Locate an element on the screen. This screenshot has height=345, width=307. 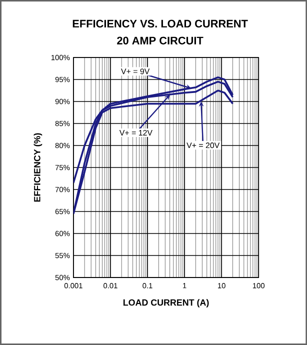
y-axis-title: EFFICIENCY (%) is located at coordinates (38, 167).